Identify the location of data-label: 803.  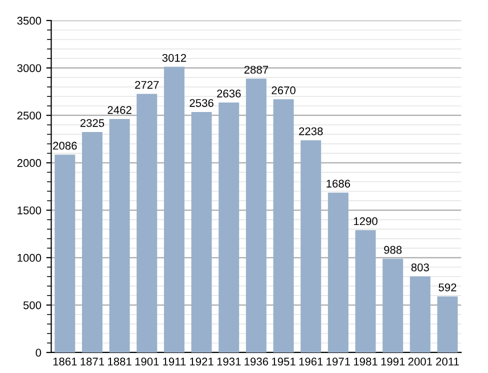
(420, 267).